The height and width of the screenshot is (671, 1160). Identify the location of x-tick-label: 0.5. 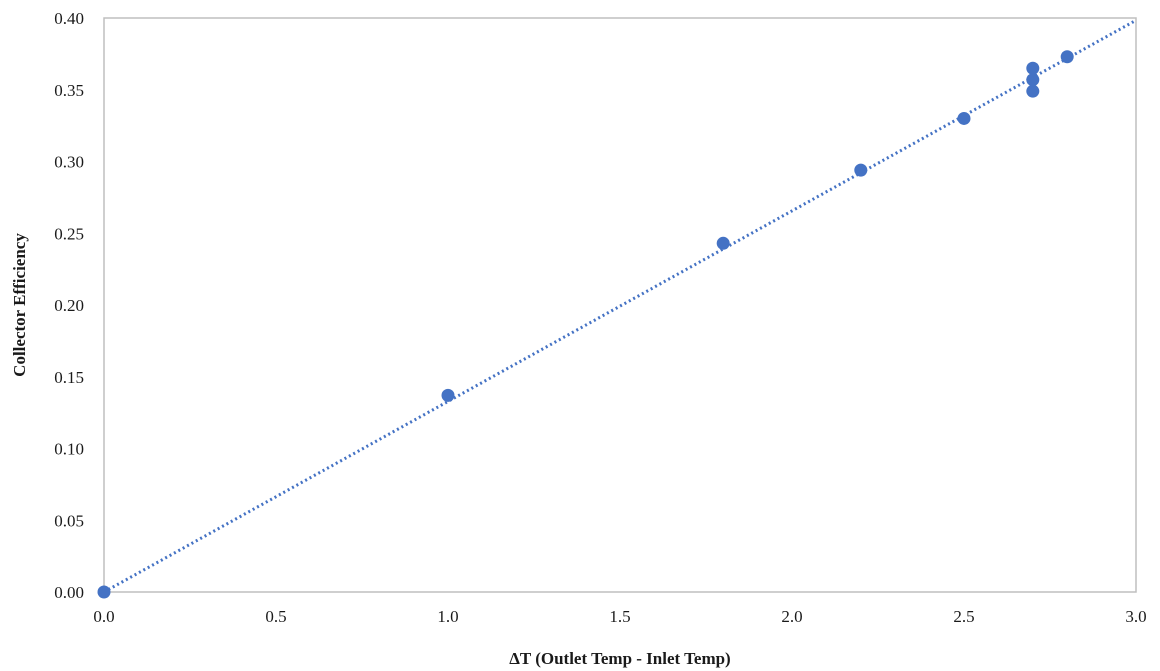
(275, 616).